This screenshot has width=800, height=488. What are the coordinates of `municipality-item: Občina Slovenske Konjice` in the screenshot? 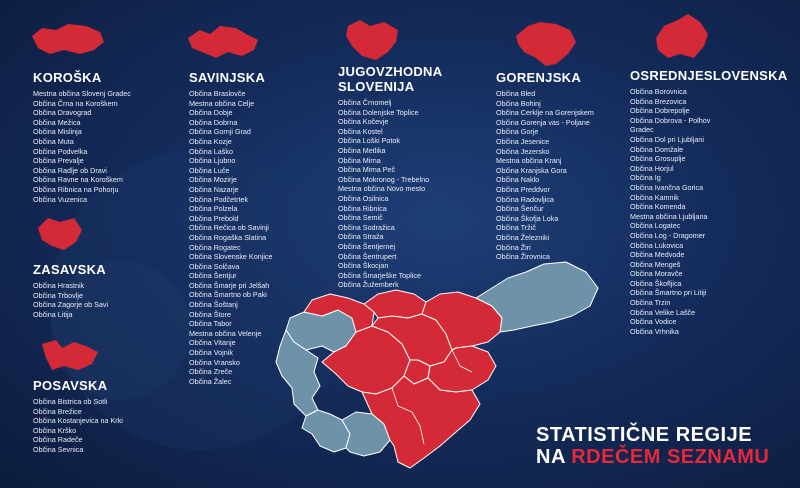 It's located at (231, 257).